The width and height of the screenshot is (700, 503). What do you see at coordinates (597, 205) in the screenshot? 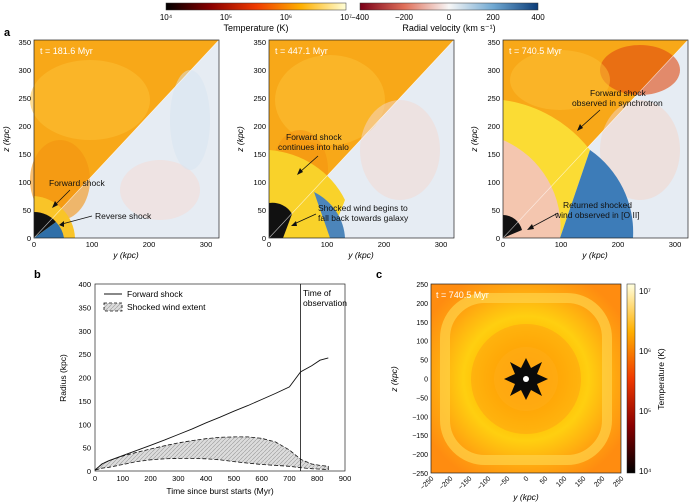
I see `line-1: Returned shocked` at bounding box center [597, 205].